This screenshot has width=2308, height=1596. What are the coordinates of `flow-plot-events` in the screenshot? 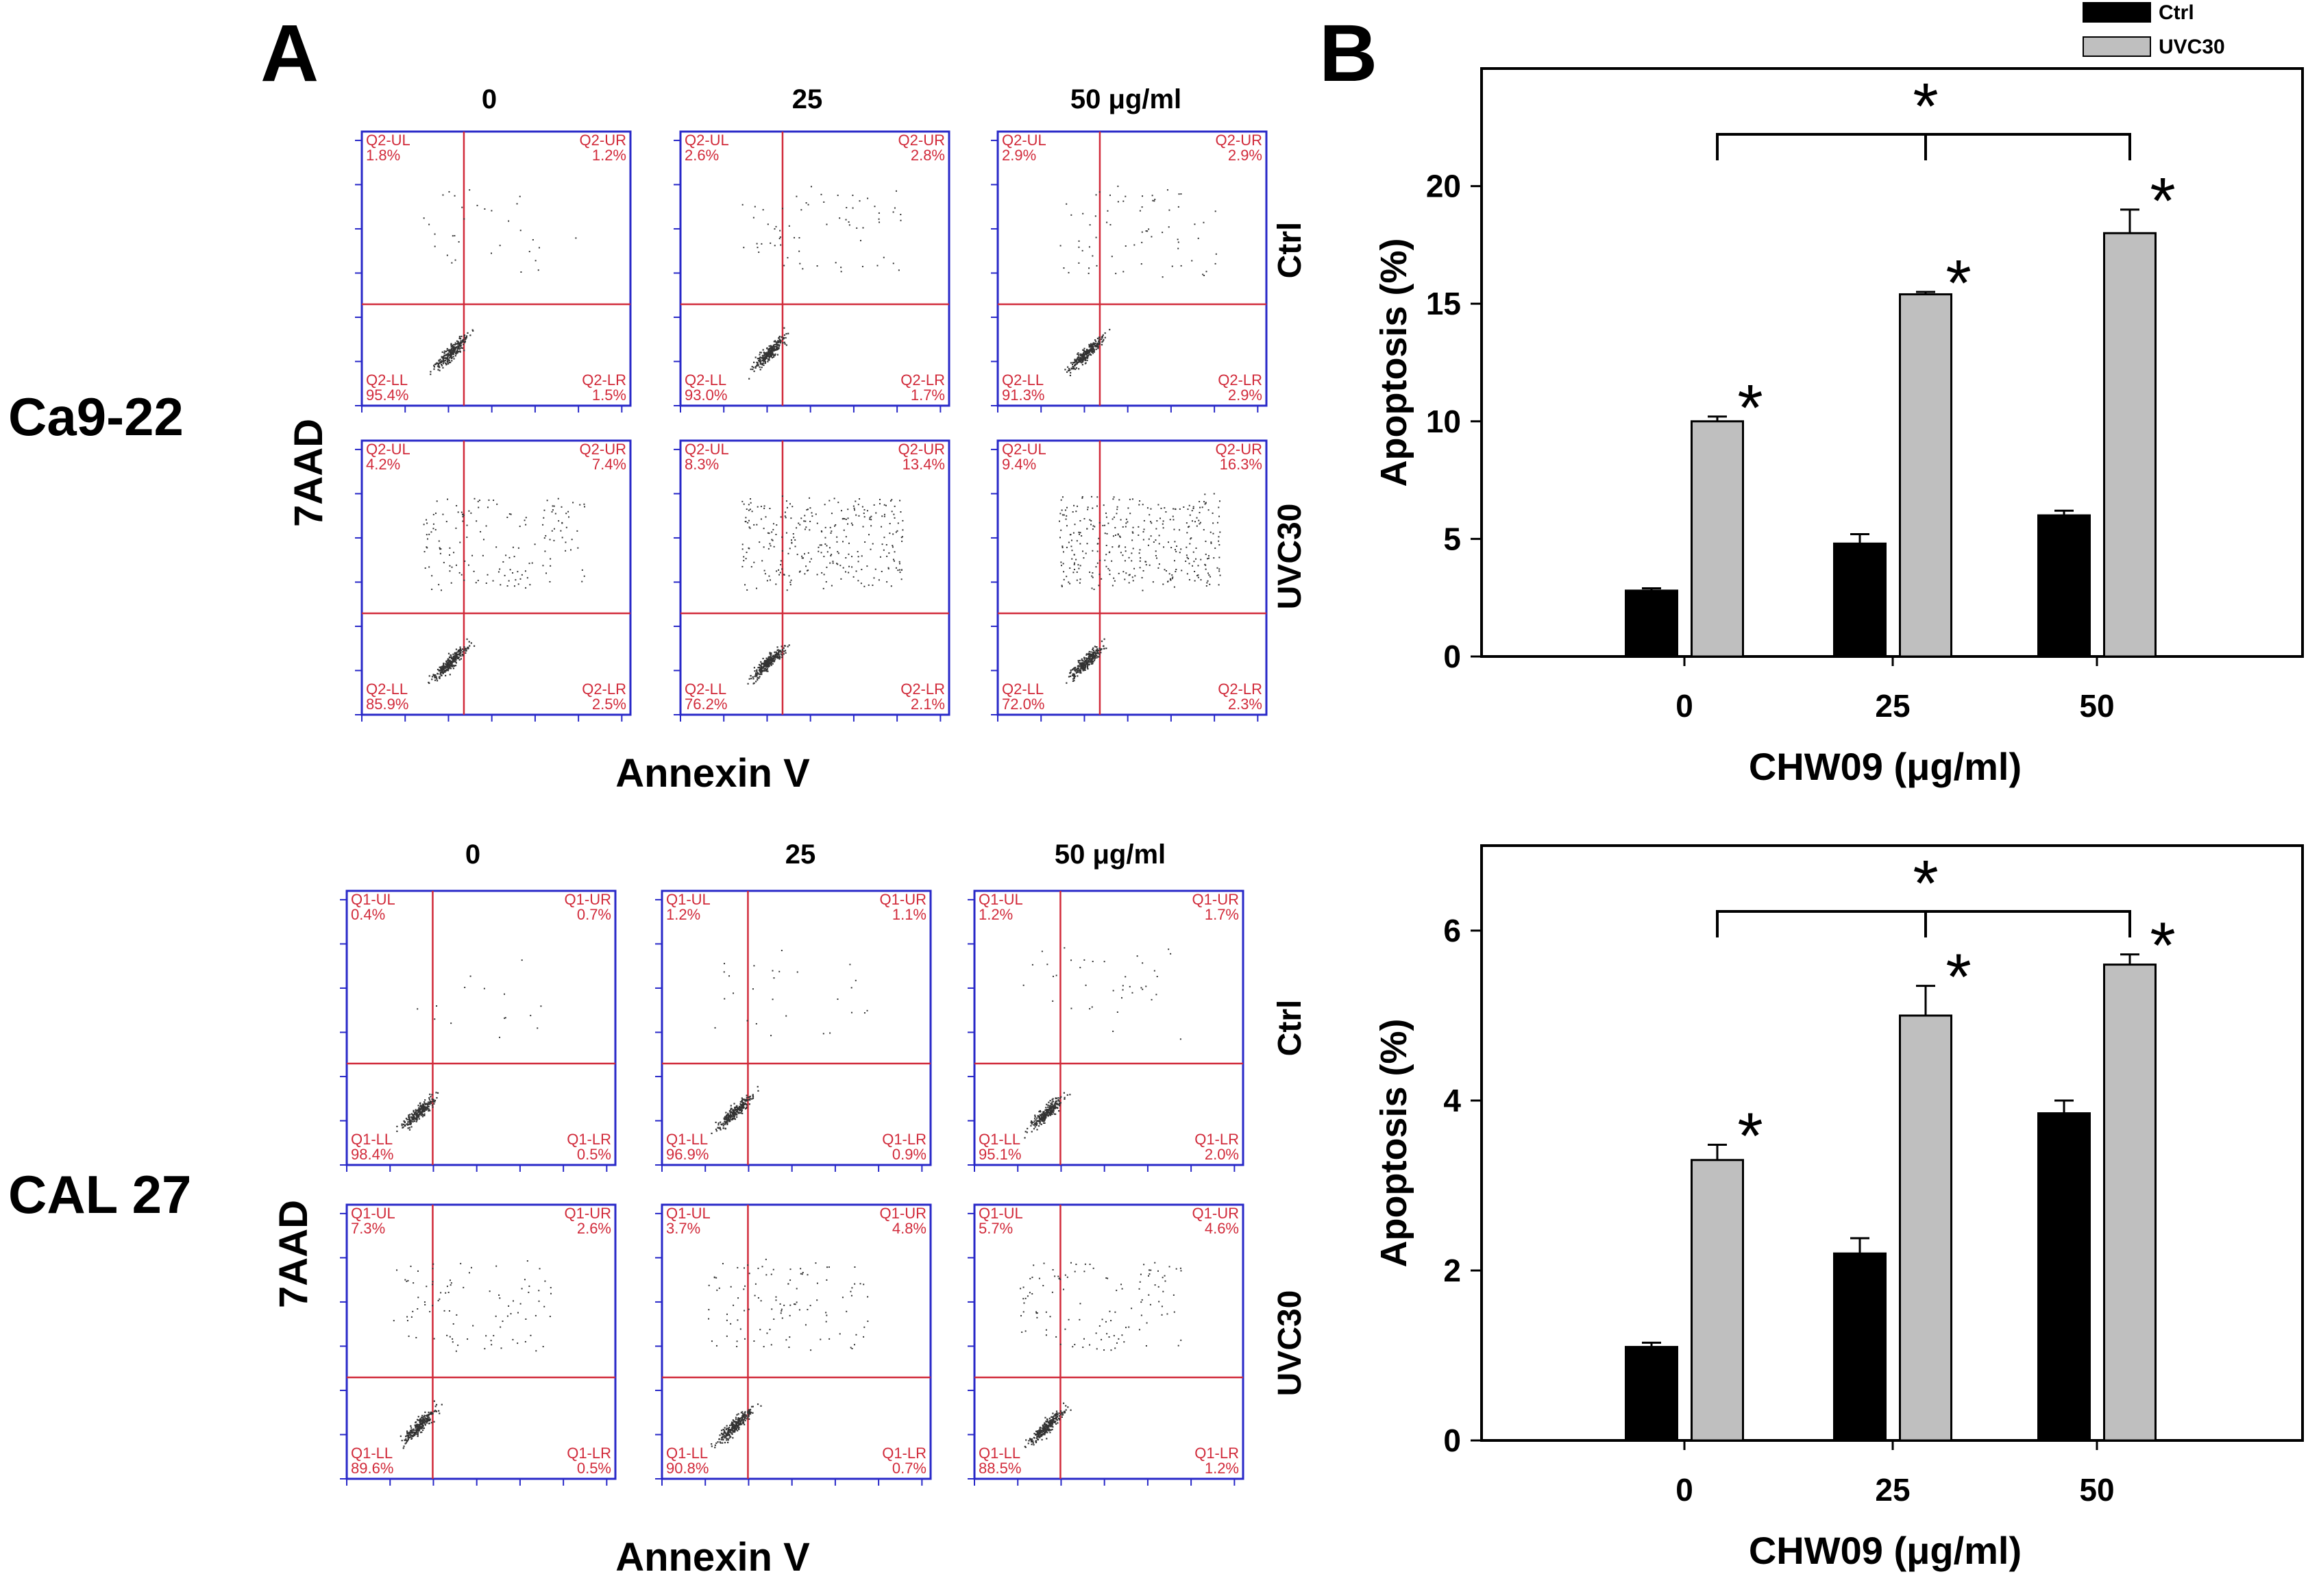 It's located at (1101, 1043).